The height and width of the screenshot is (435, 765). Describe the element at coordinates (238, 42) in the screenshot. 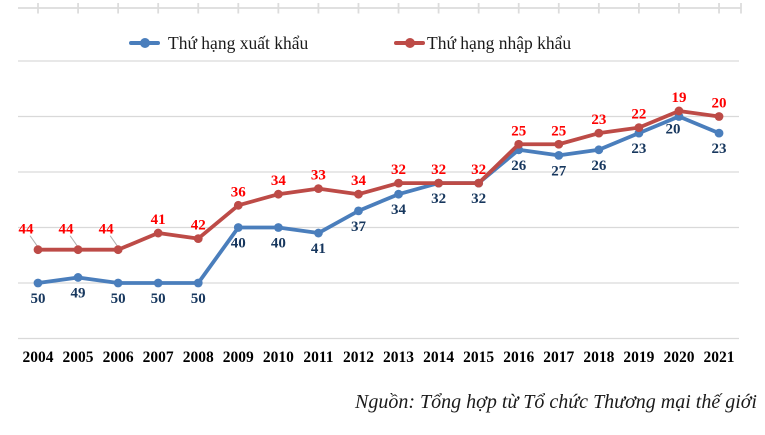

I see `legend-label-export: Thứ hạng xuất khẩu` at that location.